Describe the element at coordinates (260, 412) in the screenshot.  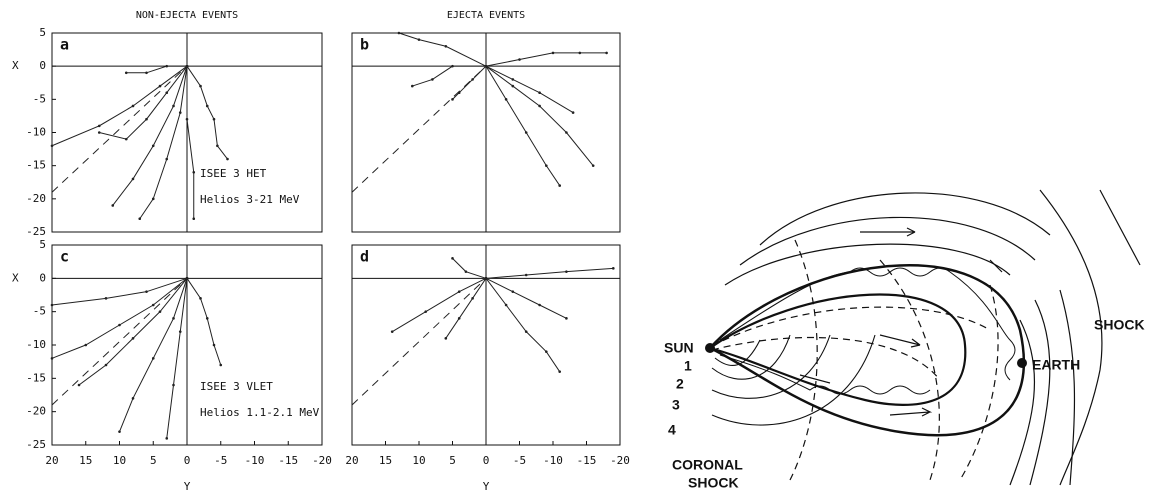
I see `annotation: Helios 1.1-2.1 MeV` at that location.